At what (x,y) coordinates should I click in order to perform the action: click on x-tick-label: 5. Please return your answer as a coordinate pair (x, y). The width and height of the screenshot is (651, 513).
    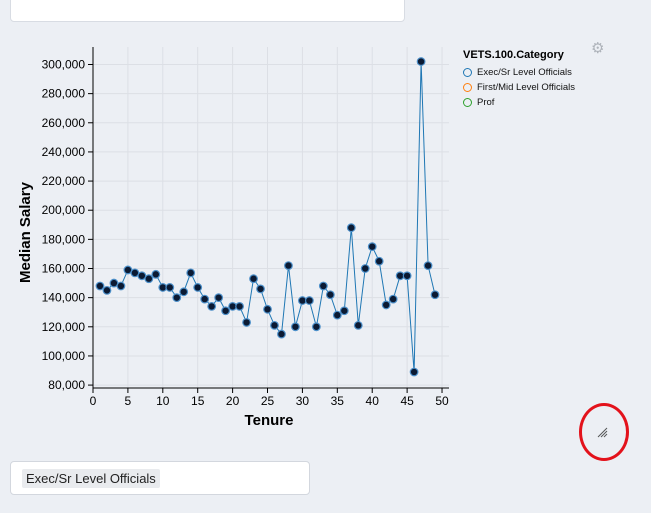
    Looking at the image, I should click on (128, 401).